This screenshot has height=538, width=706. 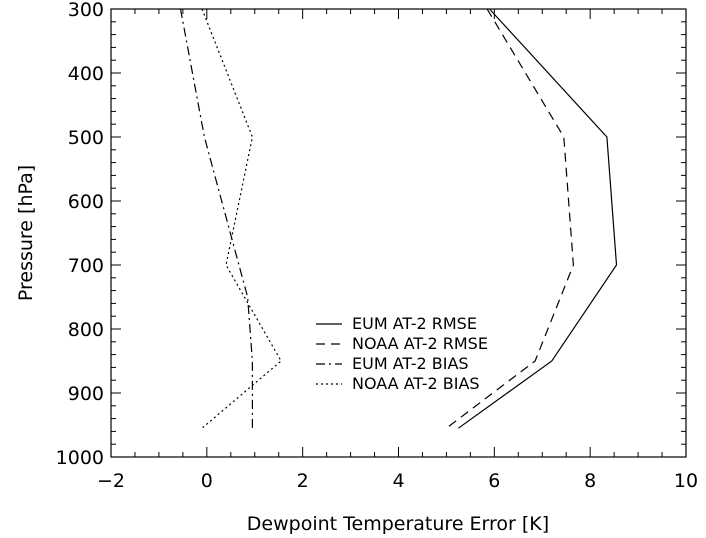 I want to click on x-axis-title: Dewpoint Temperature Error [K], so click(x=398, y=524).